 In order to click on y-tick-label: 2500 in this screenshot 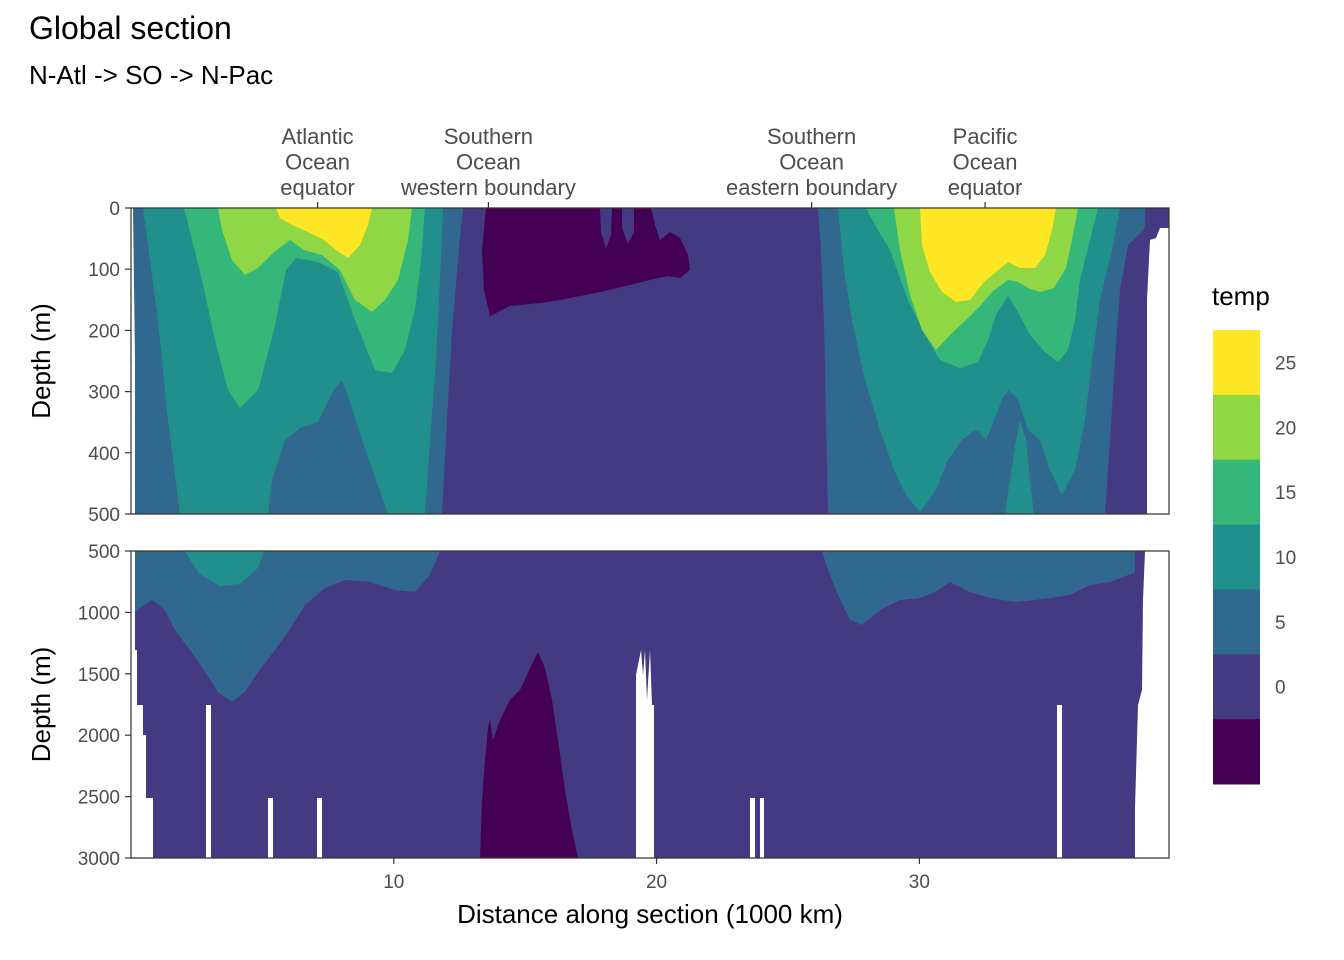, I will do `click(99, 798)`.